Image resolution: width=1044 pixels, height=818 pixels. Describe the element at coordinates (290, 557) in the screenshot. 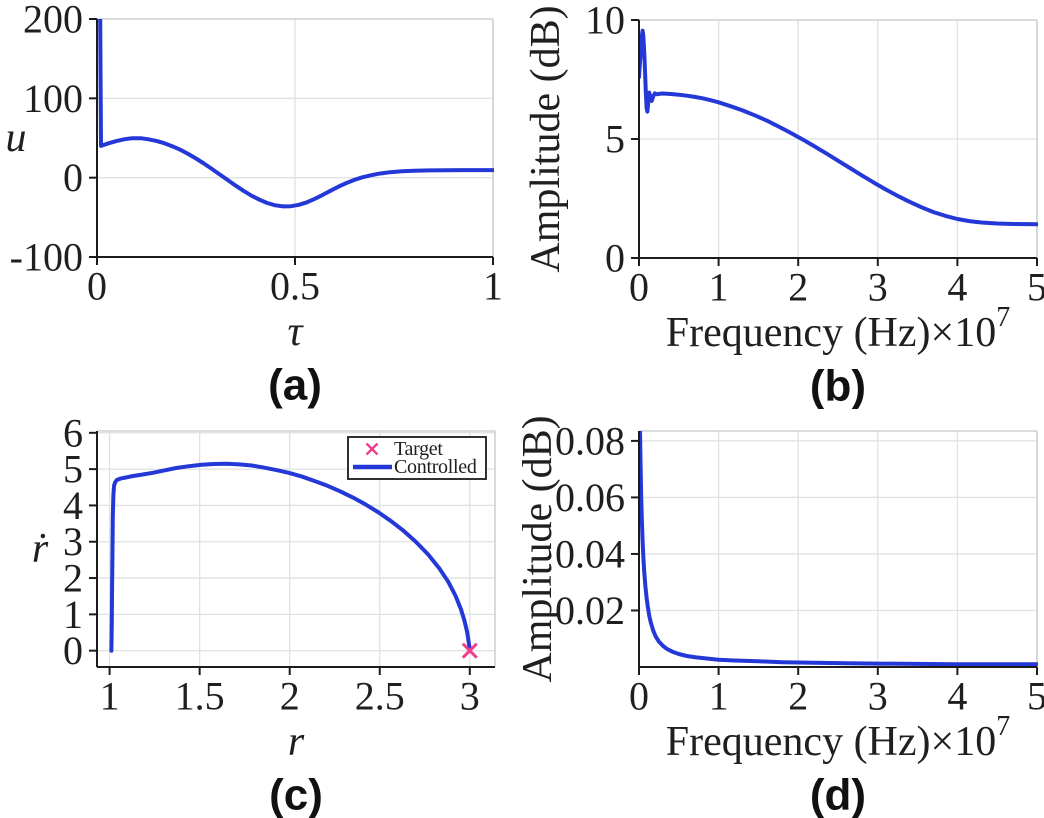

I see `series-controlled` at that location.